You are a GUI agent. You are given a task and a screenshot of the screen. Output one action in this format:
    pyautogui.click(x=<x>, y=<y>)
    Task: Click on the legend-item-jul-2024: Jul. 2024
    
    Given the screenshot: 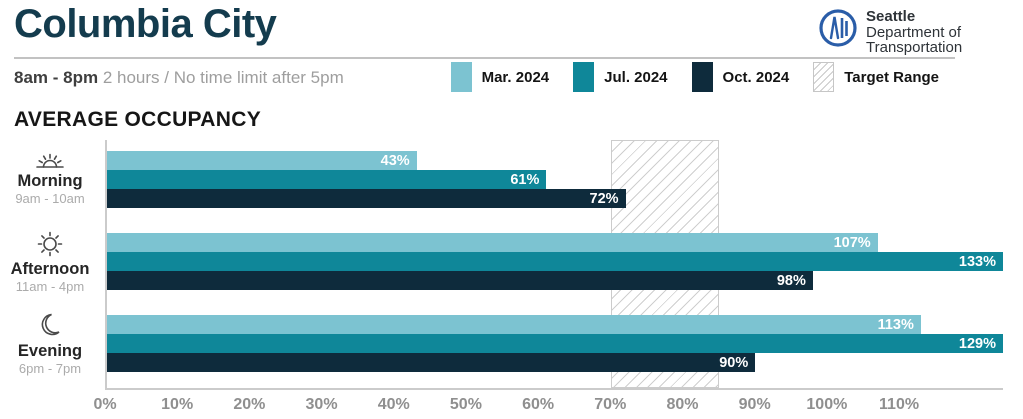 What is the action you would take?
    pyautogui.click(x=620, y=77)
    